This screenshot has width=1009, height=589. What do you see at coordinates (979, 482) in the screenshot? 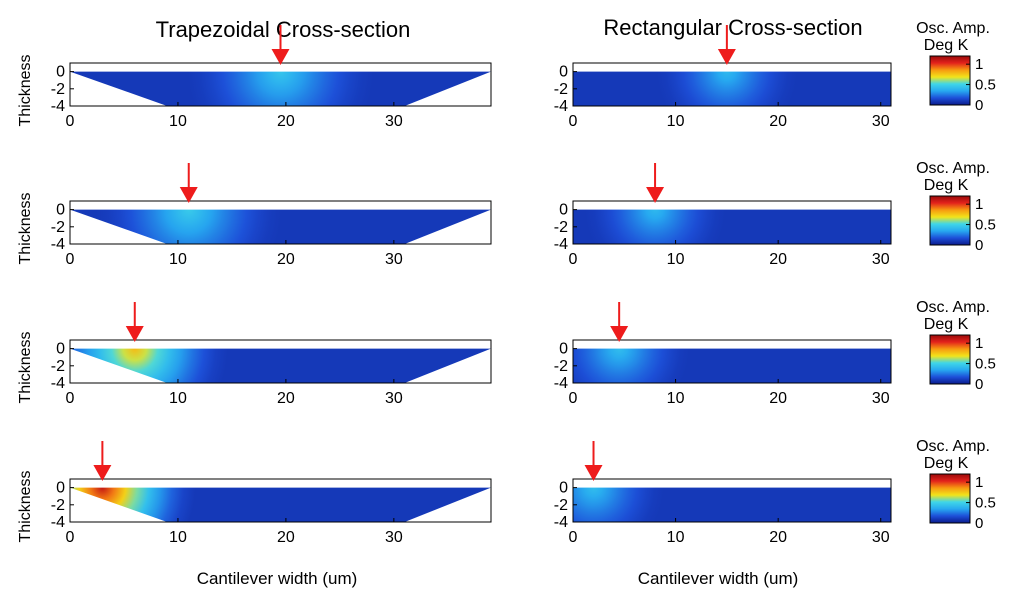
I see `row4-colorbar-tick-label: 1` at bounding box center [979, 482].